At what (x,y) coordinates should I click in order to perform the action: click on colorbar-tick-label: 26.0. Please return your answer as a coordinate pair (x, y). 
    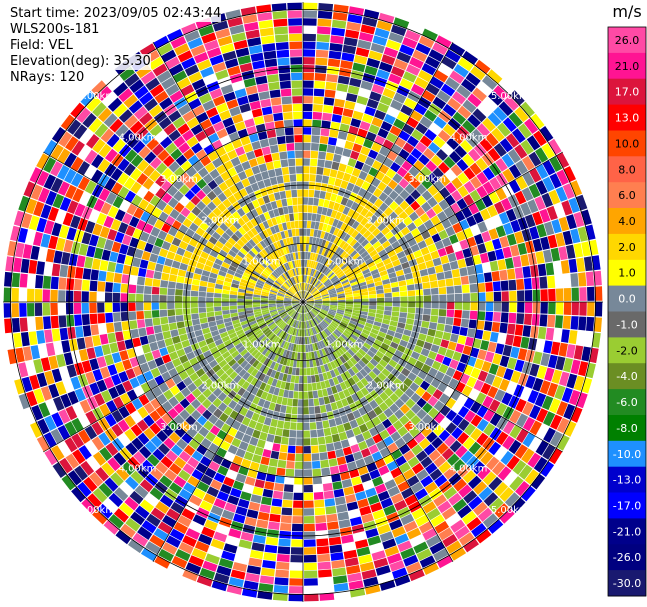
    Looking at the image, I should click on (627, 40).